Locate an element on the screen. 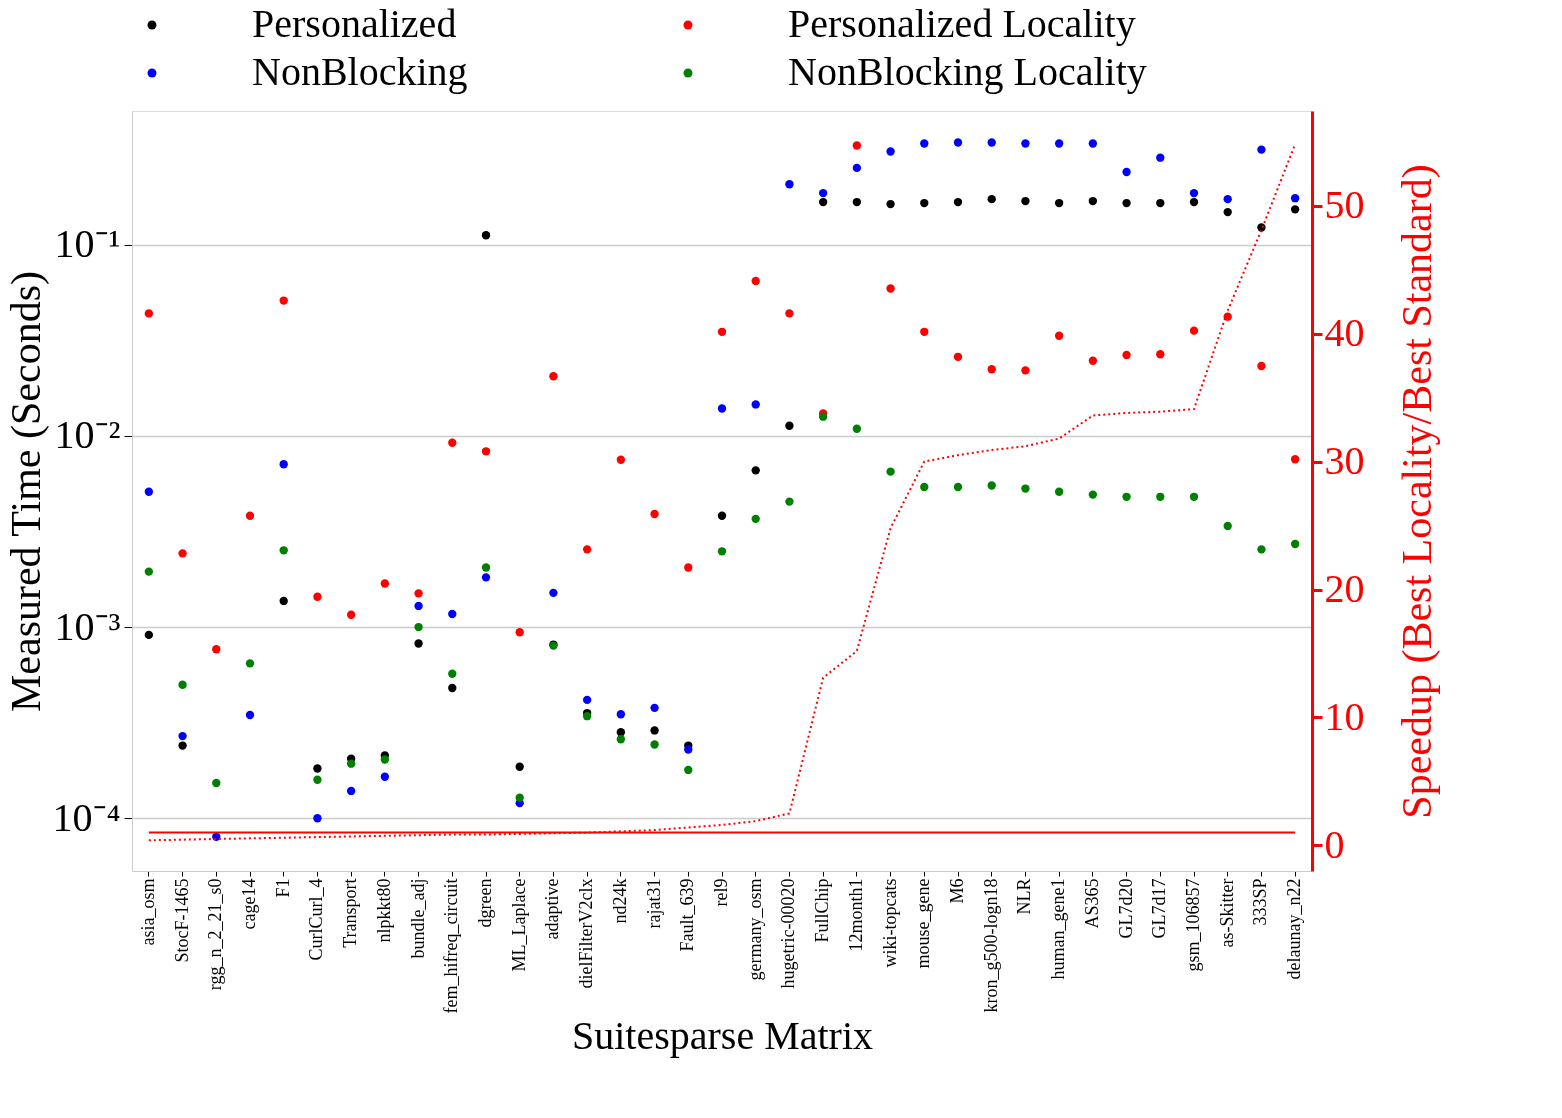 The width and height of the screenshot is (1562, 1118). x-tick-label: as-Skitter is located at coordinates (1226, 913).